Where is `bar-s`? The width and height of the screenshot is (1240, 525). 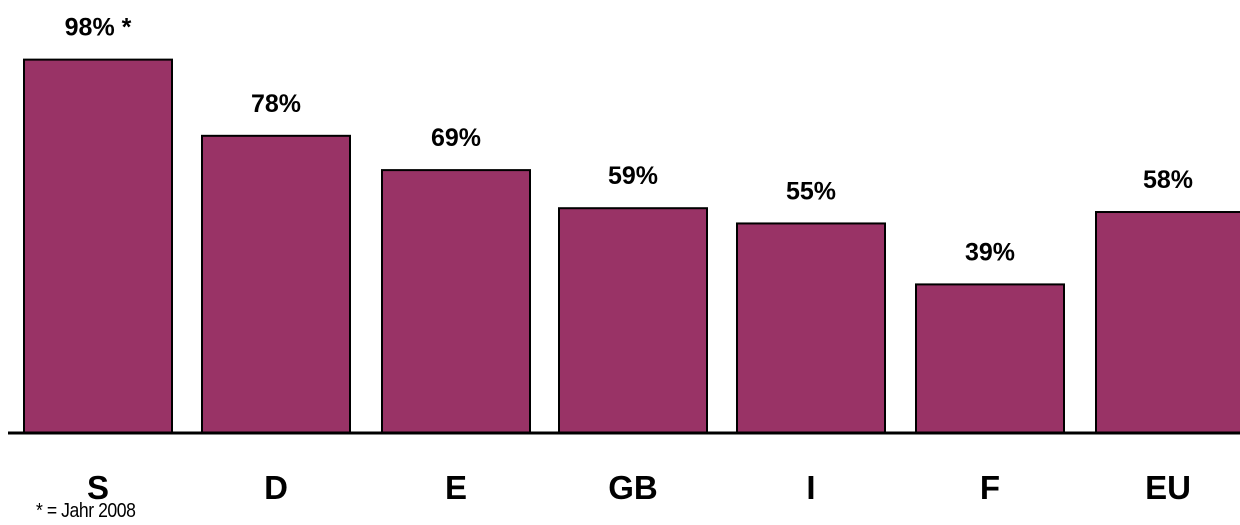
bar-s is located at coordinates (98, 246).